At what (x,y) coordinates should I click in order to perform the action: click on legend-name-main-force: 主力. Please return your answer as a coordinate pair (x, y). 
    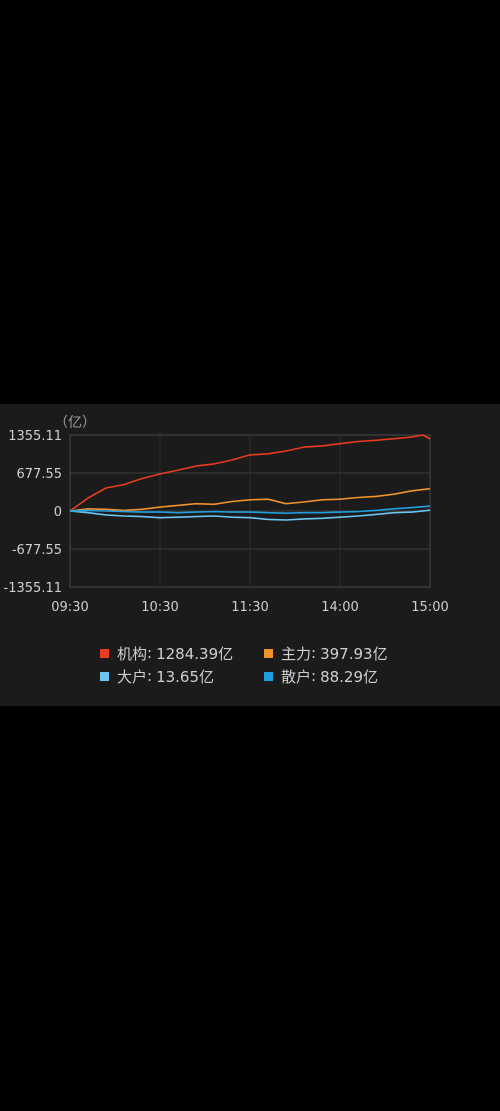
    Looking at the image, I should click on (296, 653).